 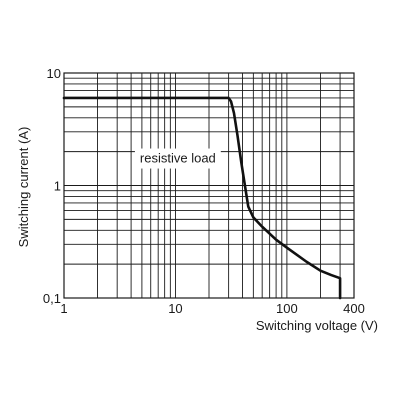 I want to click on x-tick-label-2: 100, so click(x=287, y=308).